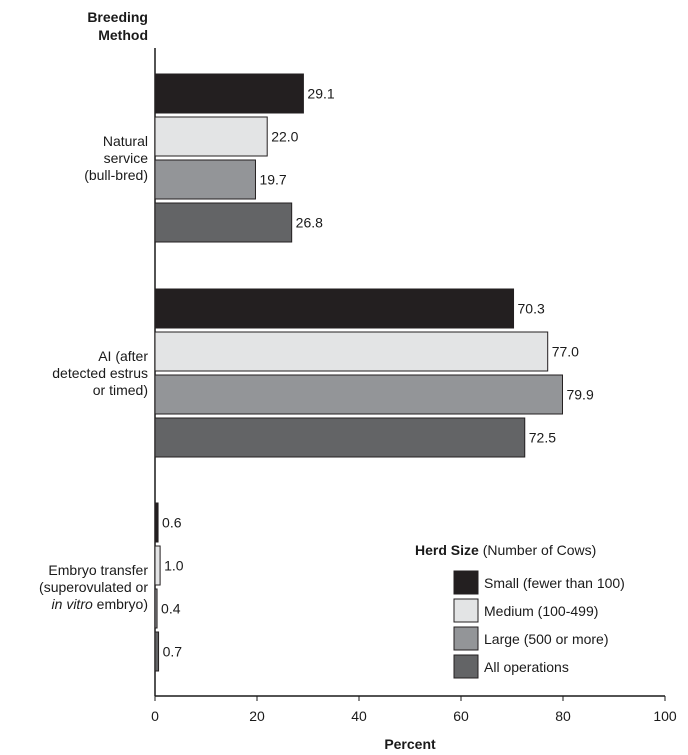 The width and height of the screenshot is (688, 755). I want to click on legend-label-3: Large (500 or more), so click(546, 639).